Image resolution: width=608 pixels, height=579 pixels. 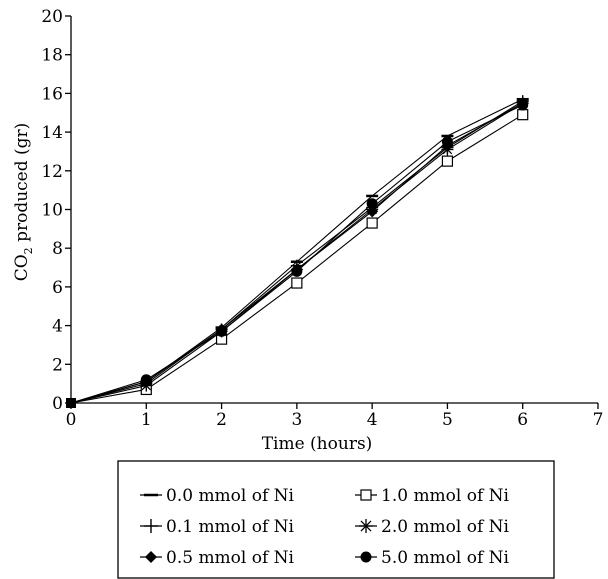 What do you see at coordinates (146, 420) in the screenshot?
I see `x-tick-label: 1` at bounding box center [146, 420].